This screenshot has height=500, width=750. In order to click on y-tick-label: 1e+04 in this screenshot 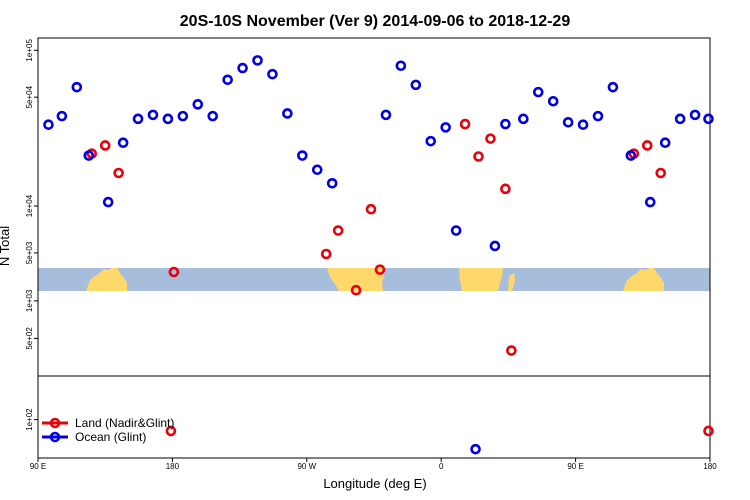, I will do `click(29, 205)`.